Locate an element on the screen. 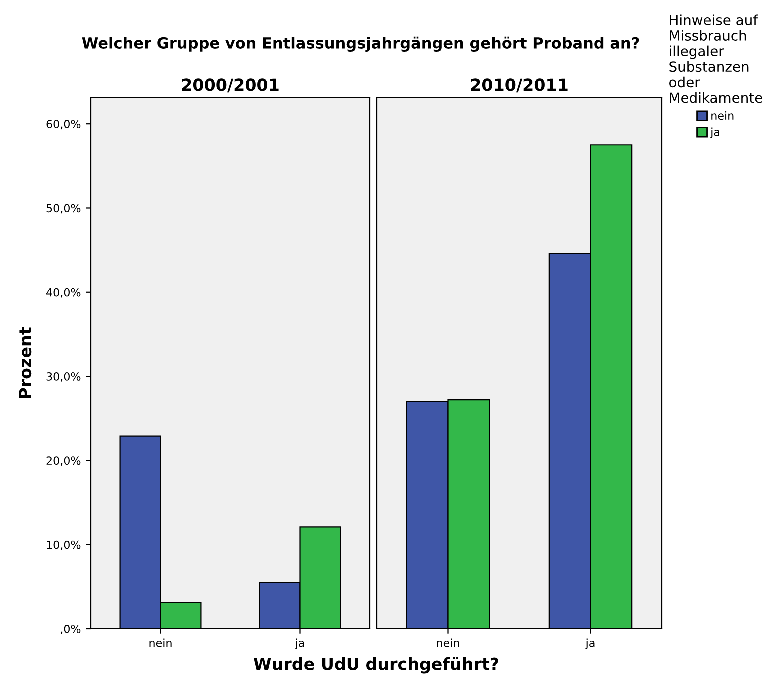 Image resolution: width=774 pixels, height=684 pixels. chart-subtitle: 2010/2011 is located at coordinates (519, 85).